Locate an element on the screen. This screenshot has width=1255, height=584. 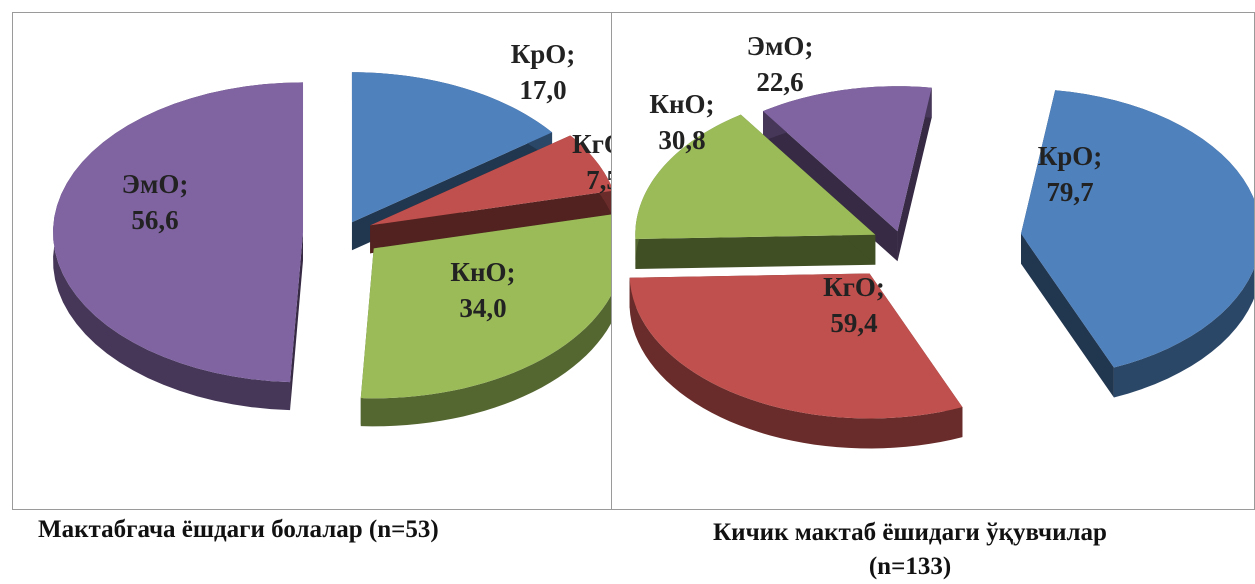
slice-label-value: 59,4 is located at coordinates (853, 323).